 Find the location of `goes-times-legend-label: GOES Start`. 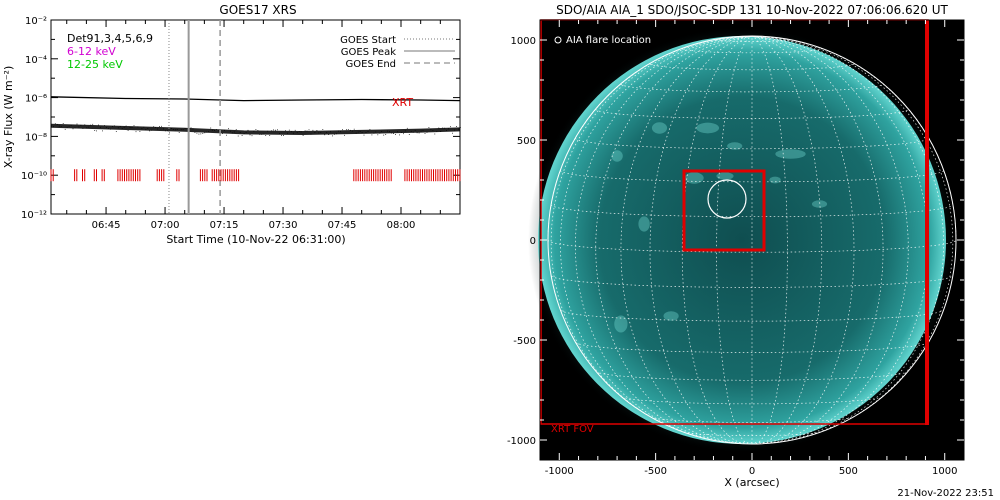

goes-times-legend-label: GOES Start is located at coordinates (368, 40).